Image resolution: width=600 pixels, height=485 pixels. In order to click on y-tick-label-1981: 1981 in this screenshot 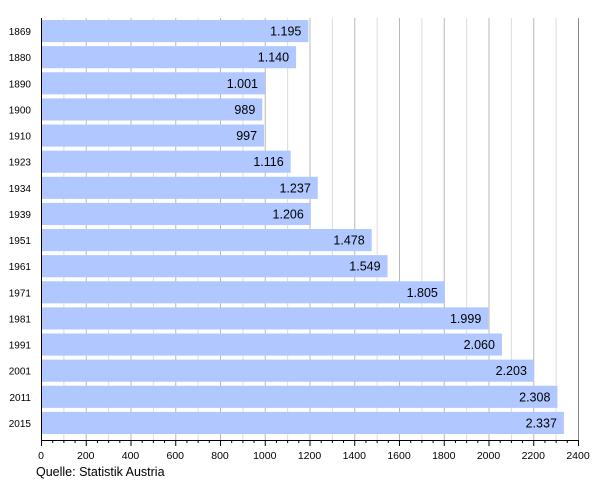, I will do `click(20, 319)`.